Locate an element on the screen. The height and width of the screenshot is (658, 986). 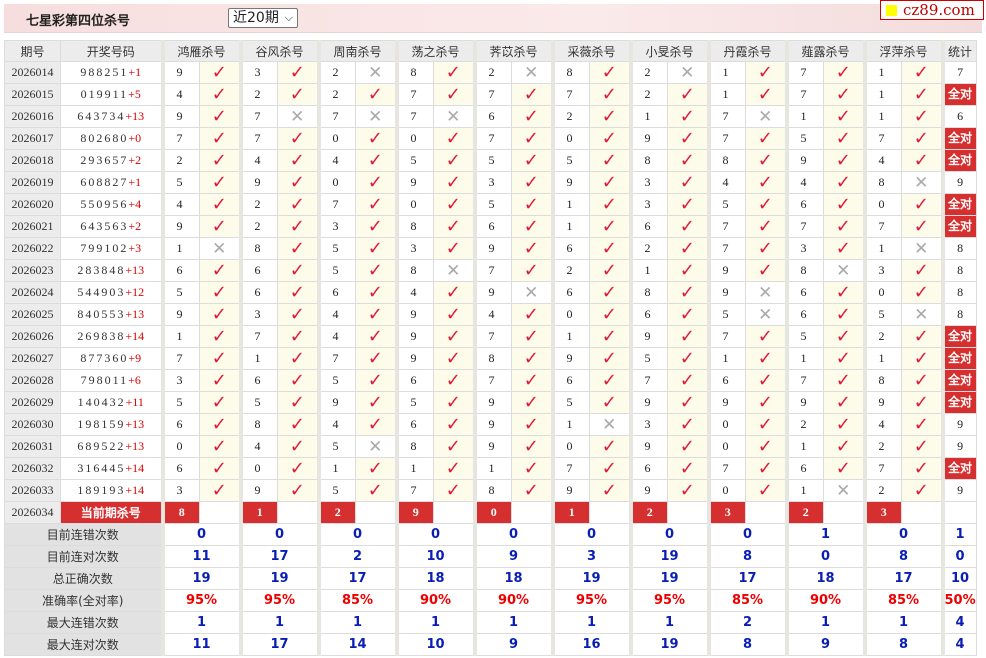
period-range-select: 近20期 ⌵ is located at coordinates (263, 18).